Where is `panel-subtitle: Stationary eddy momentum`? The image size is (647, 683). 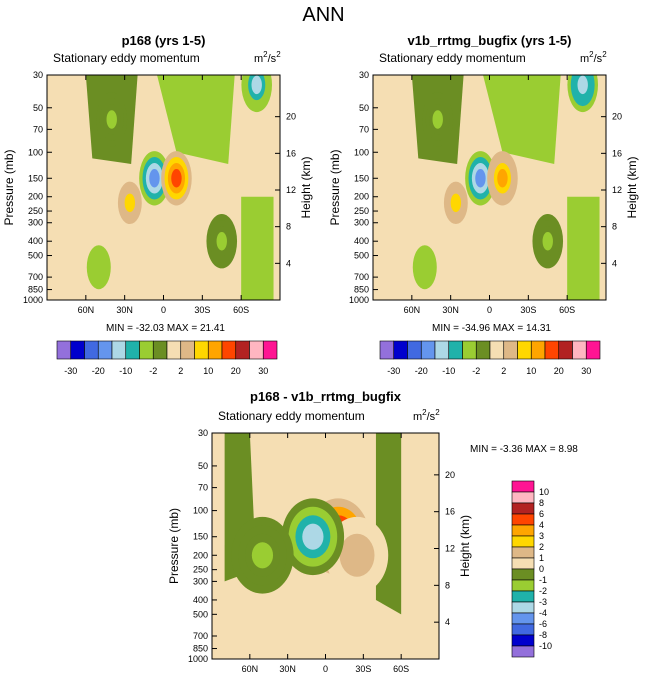 panel-subtitle: Stationary eddy momentum is located at coordinates (452, 58).